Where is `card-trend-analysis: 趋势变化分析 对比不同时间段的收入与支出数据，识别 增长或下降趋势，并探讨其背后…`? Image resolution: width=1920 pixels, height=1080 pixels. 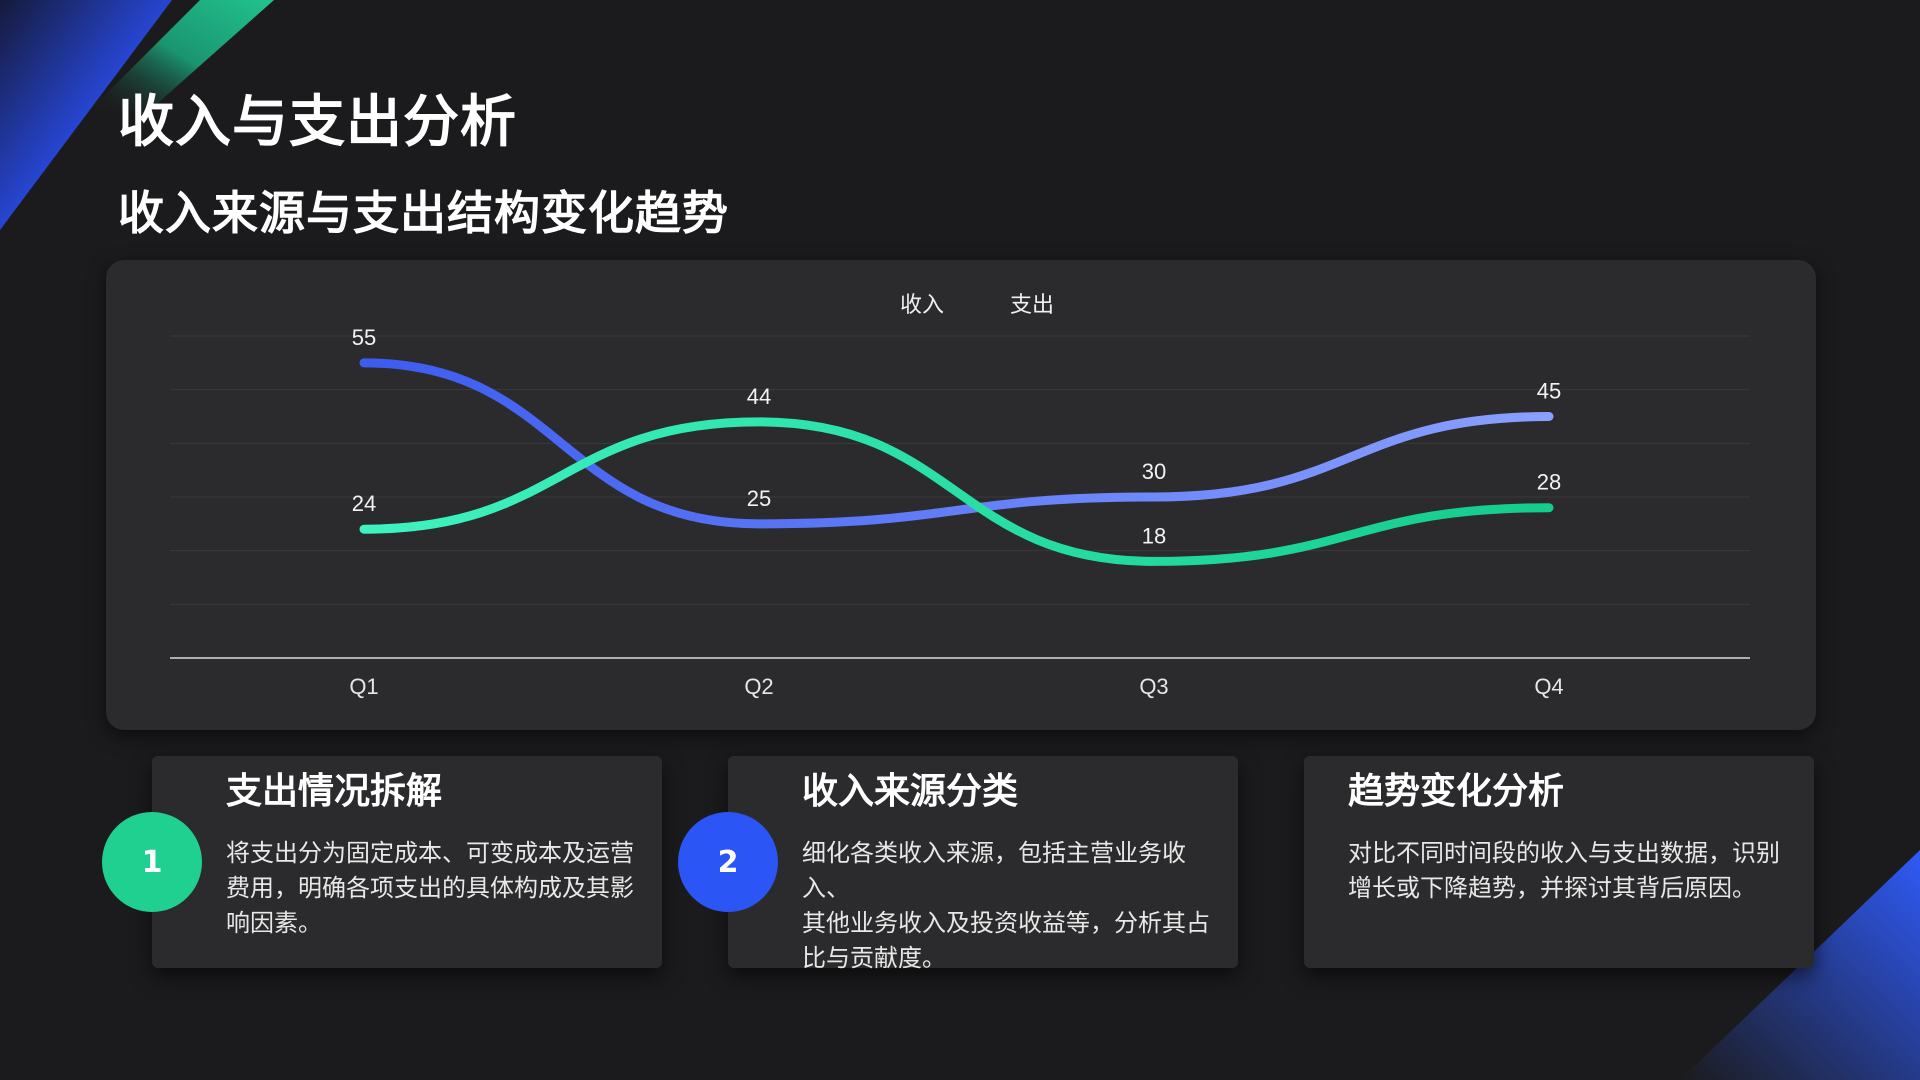 card-trend-analysis: 趋势变化分析 对比不同时间段的收入与支出数据，识别 增长或下降趋势，并探讨其背后… is located at coordinates (1559, 862).